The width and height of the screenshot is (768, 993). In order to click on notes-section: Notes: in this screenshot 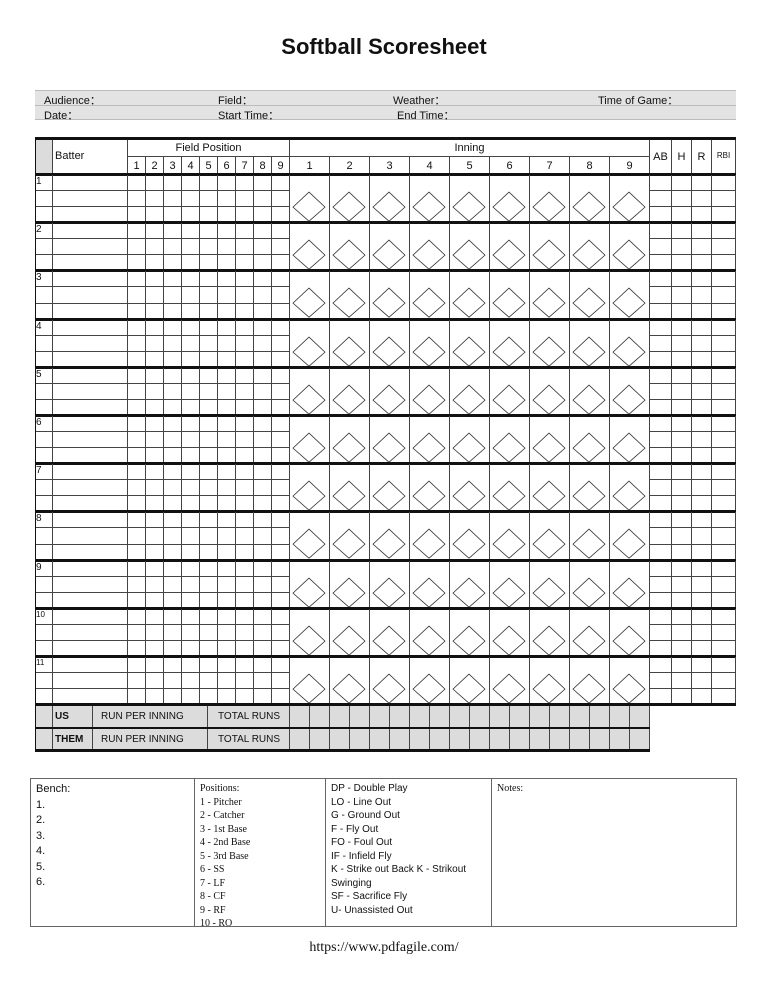, I will do `click(615, 852)`.